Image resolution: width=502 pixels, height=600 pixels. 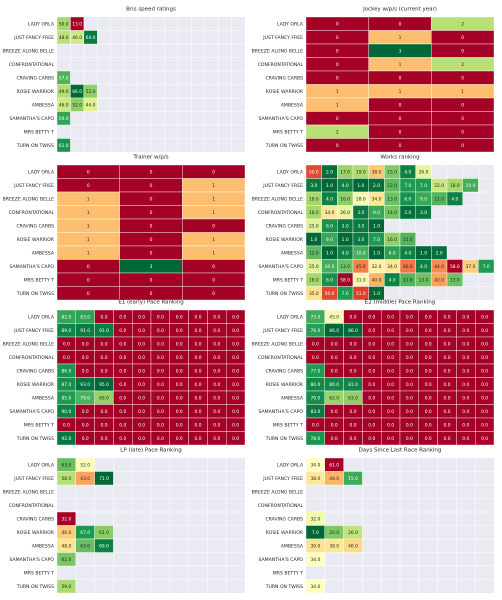 I want to click on cell-label: 11.0, so click(x=408, y=240).